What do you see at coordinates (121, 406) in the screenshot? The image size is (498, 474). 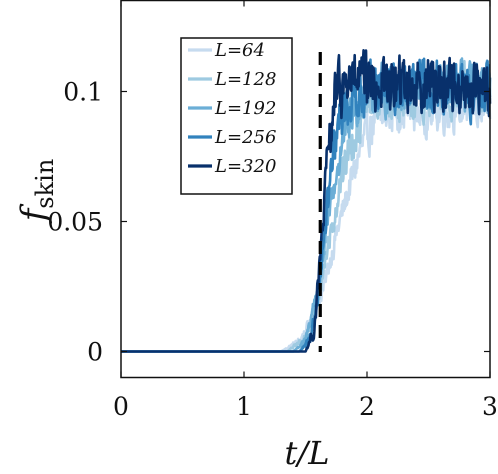 I see `x-tick-label: 0` at bounding box center [121, 406].